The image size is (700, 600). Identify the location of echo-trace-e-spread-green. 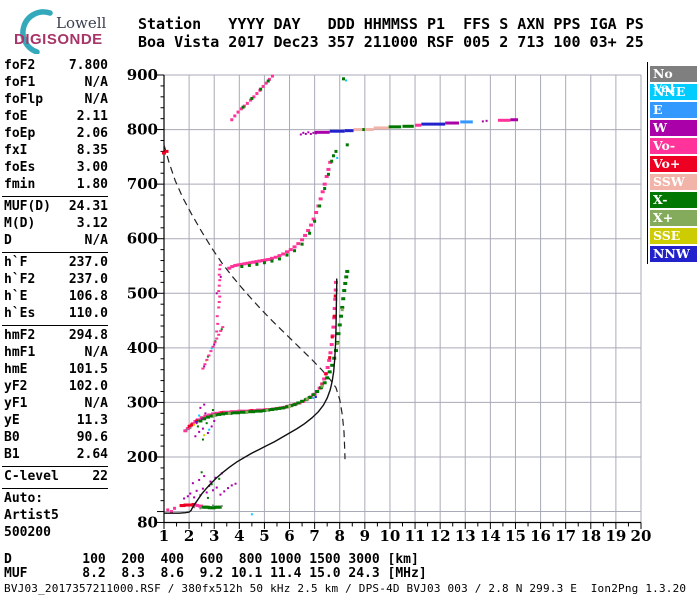
(210, 485).